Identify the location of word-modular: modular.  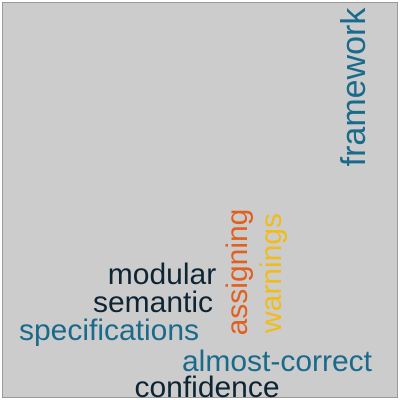
(162, 274).